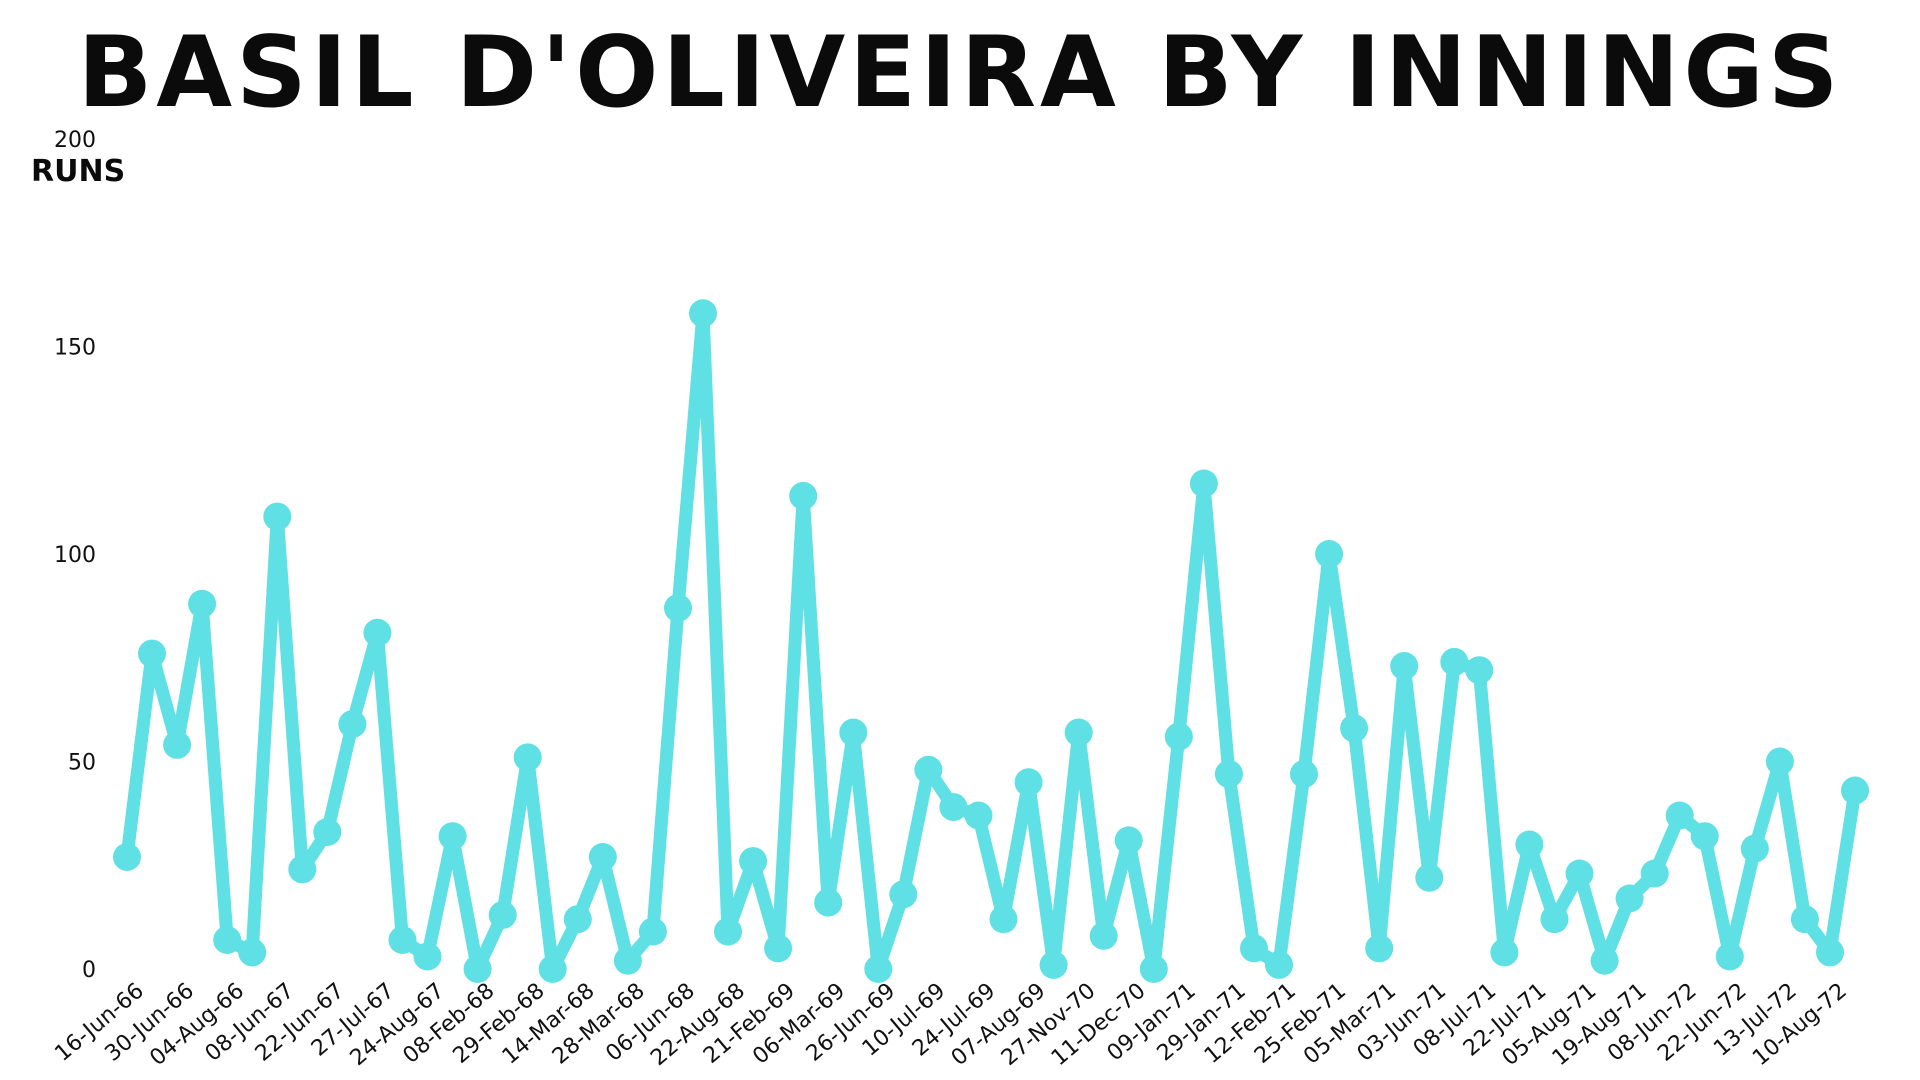  I want to click on y-axis-ticks: 0 50 100 150 200, so click(75, 555).